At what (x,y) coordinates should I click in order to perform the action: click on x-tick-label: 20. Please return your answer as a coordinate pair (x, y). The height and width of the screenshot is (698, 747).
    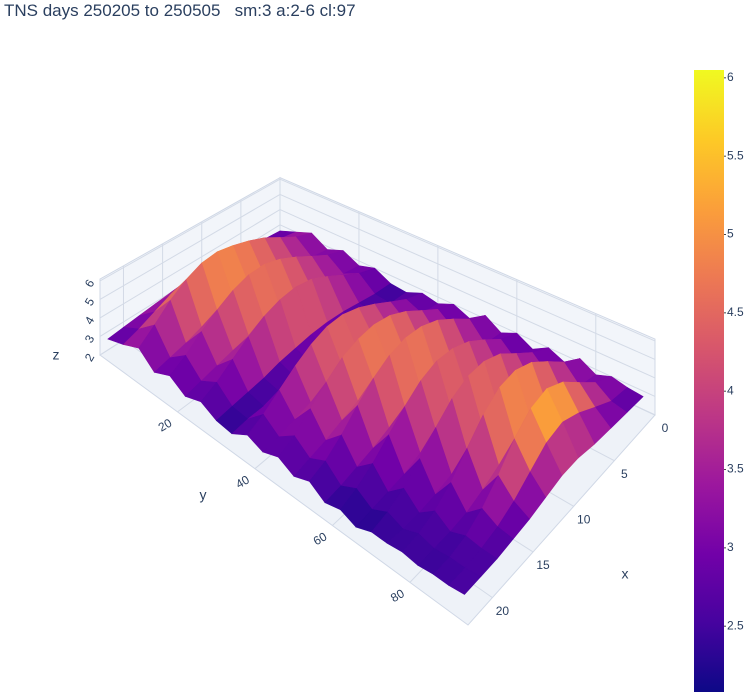
    Looking at the image, I should click on (503, 611).